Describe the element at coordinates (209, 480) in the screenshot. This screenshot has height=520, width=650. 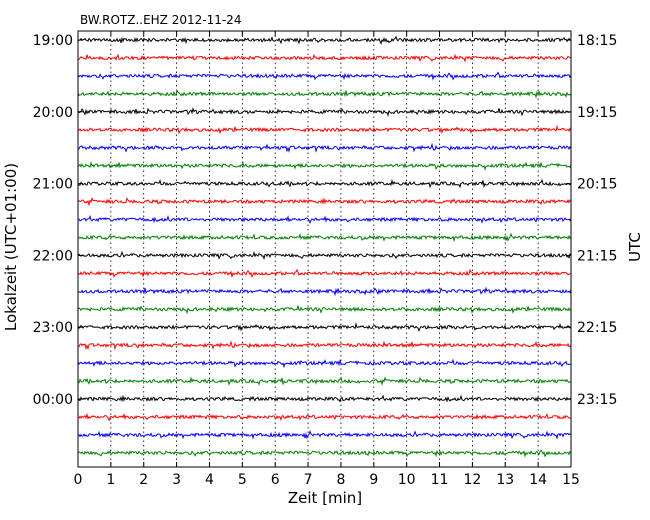
I see `x-tick-label: 4` at that location.